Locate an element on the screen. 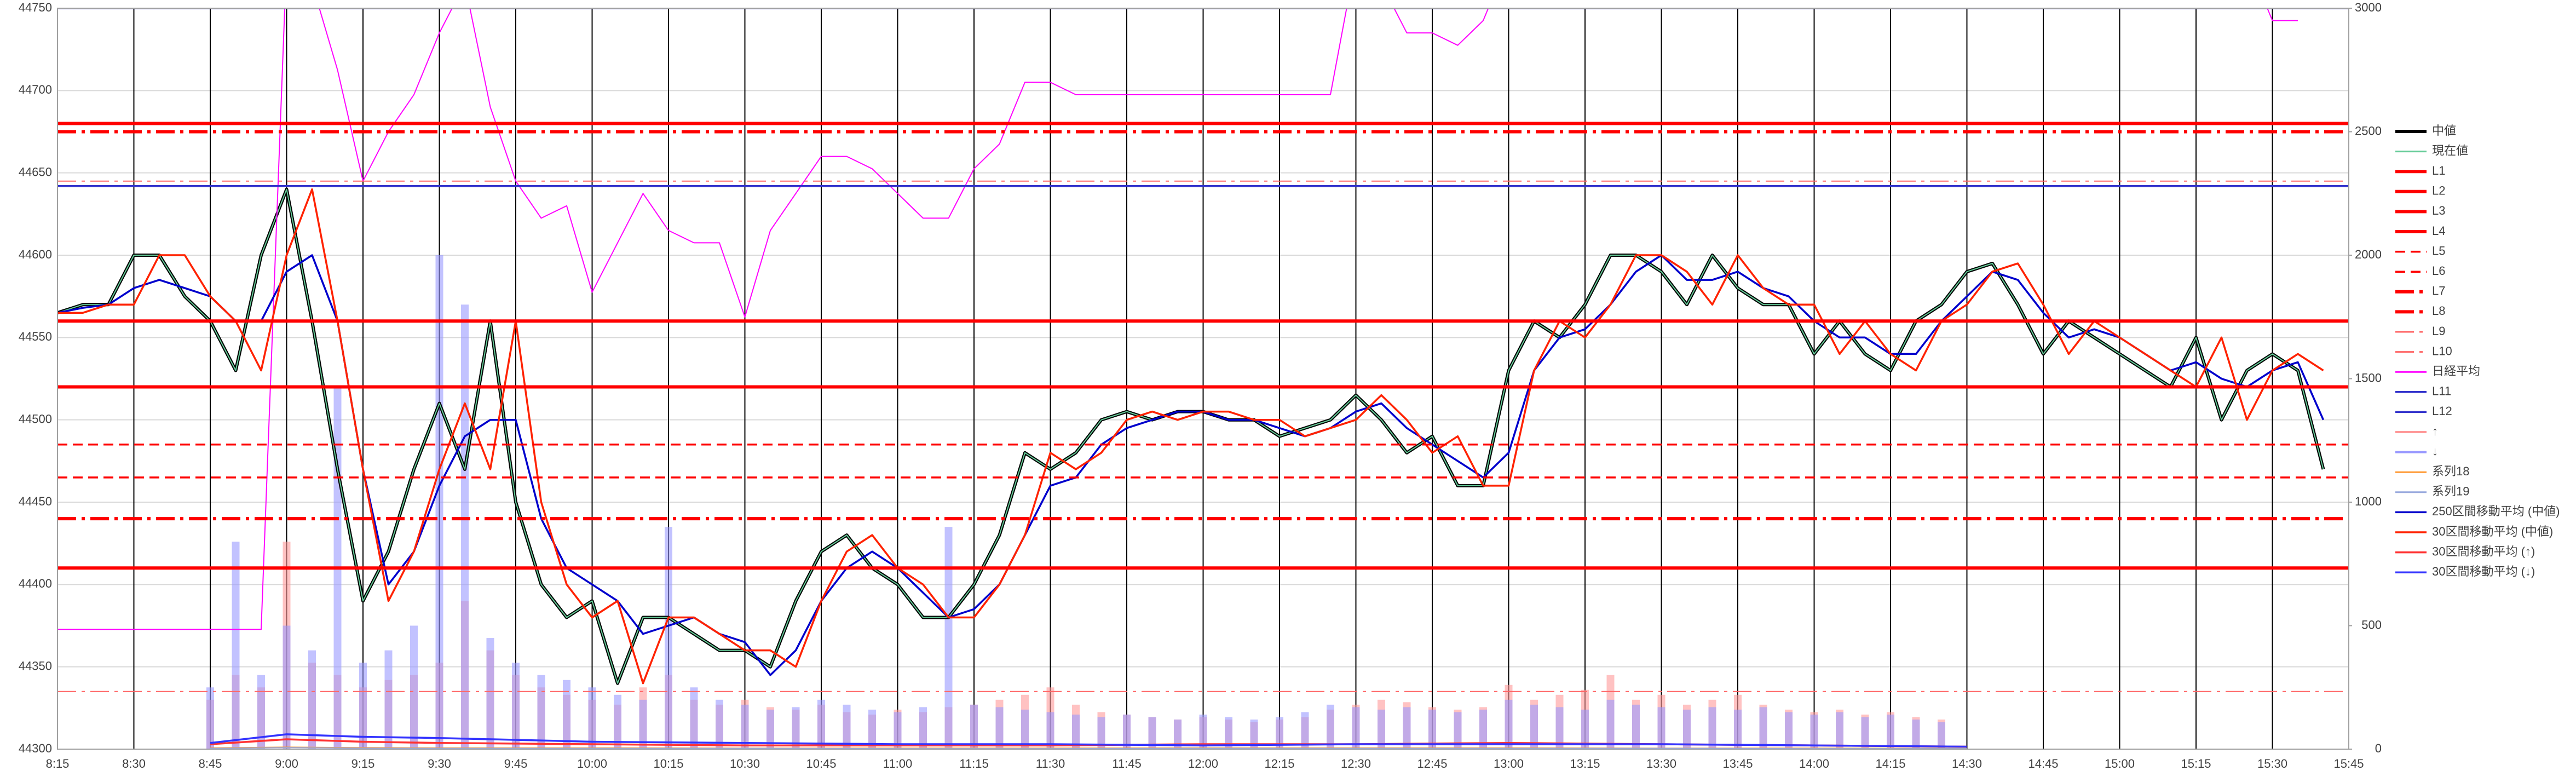  y-tick-label: 44650 is located at coordinates (35, 172).